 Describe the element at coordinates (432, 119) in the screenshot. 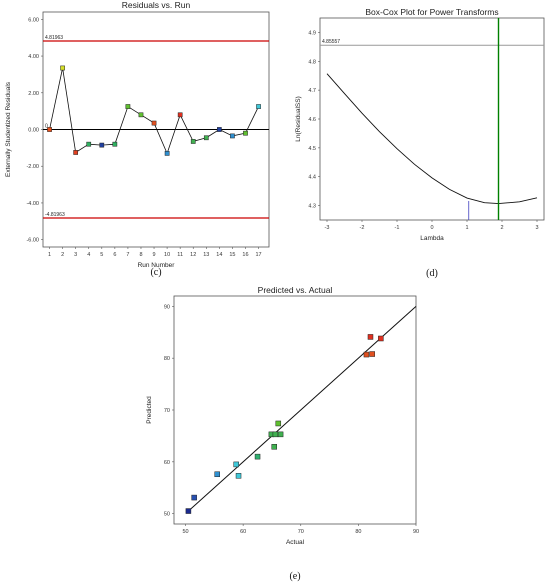

I see `plot-frame` at that location.